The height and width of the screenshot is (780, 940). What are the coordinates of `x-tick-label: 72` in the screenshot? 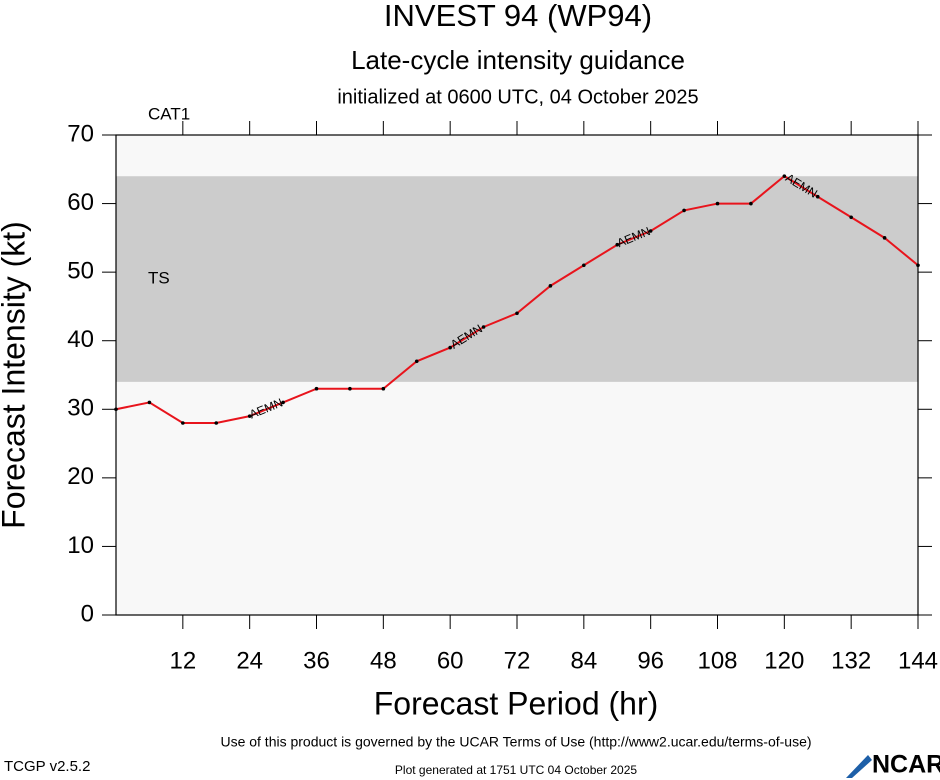 It's located at (517, 660).